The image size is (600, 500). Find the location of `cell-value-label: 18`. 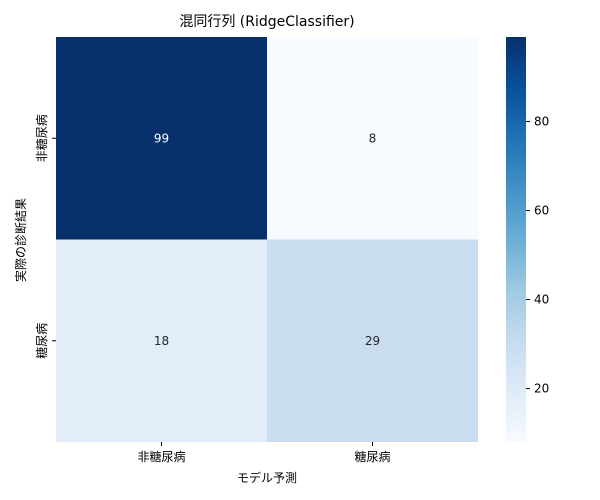

cell-value-label: 18 is located at coordinates (161, 341).